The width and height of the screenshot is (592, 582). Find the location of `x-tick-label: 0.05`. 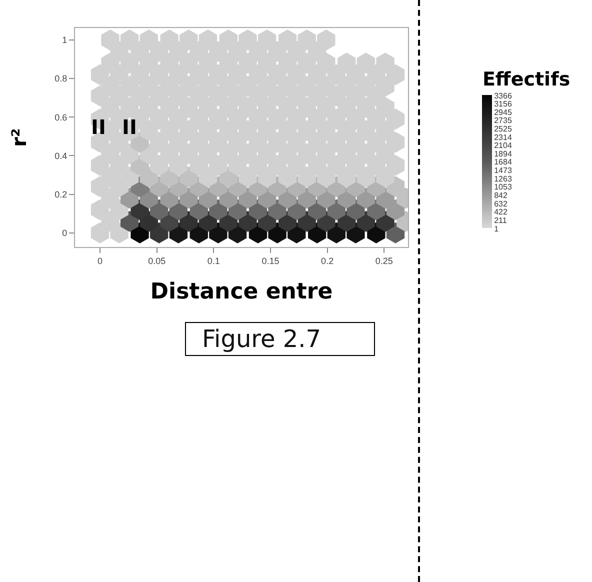

x-tick-label: 0.05 is located at coordinates (157, 261).